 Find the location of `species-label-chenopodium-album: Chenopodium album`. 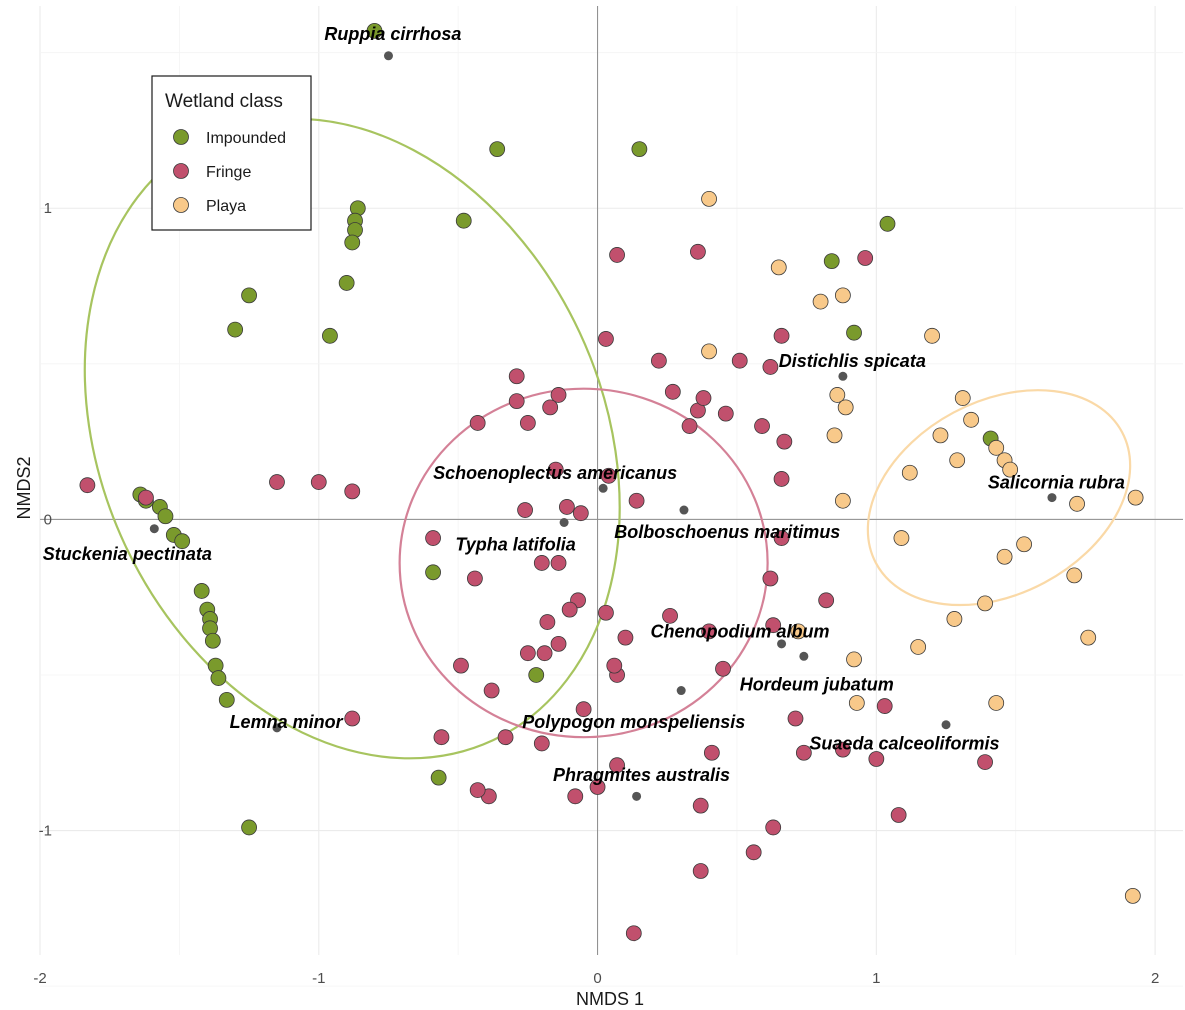

species-label-chenopodium-album: Chenopodium album is located at coordinates (740, 632).